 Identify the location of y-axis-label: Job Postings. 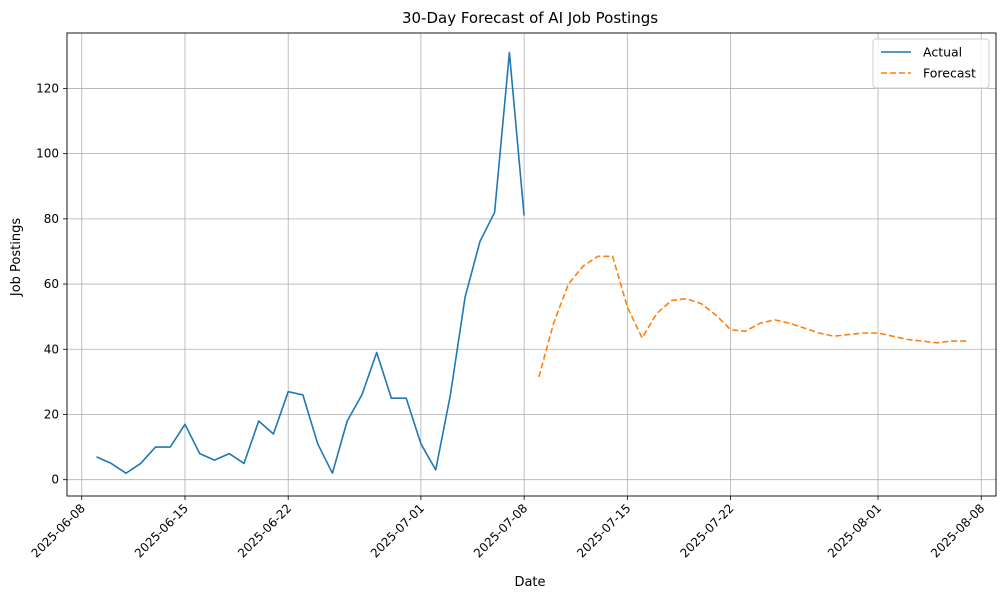
(16, 257).